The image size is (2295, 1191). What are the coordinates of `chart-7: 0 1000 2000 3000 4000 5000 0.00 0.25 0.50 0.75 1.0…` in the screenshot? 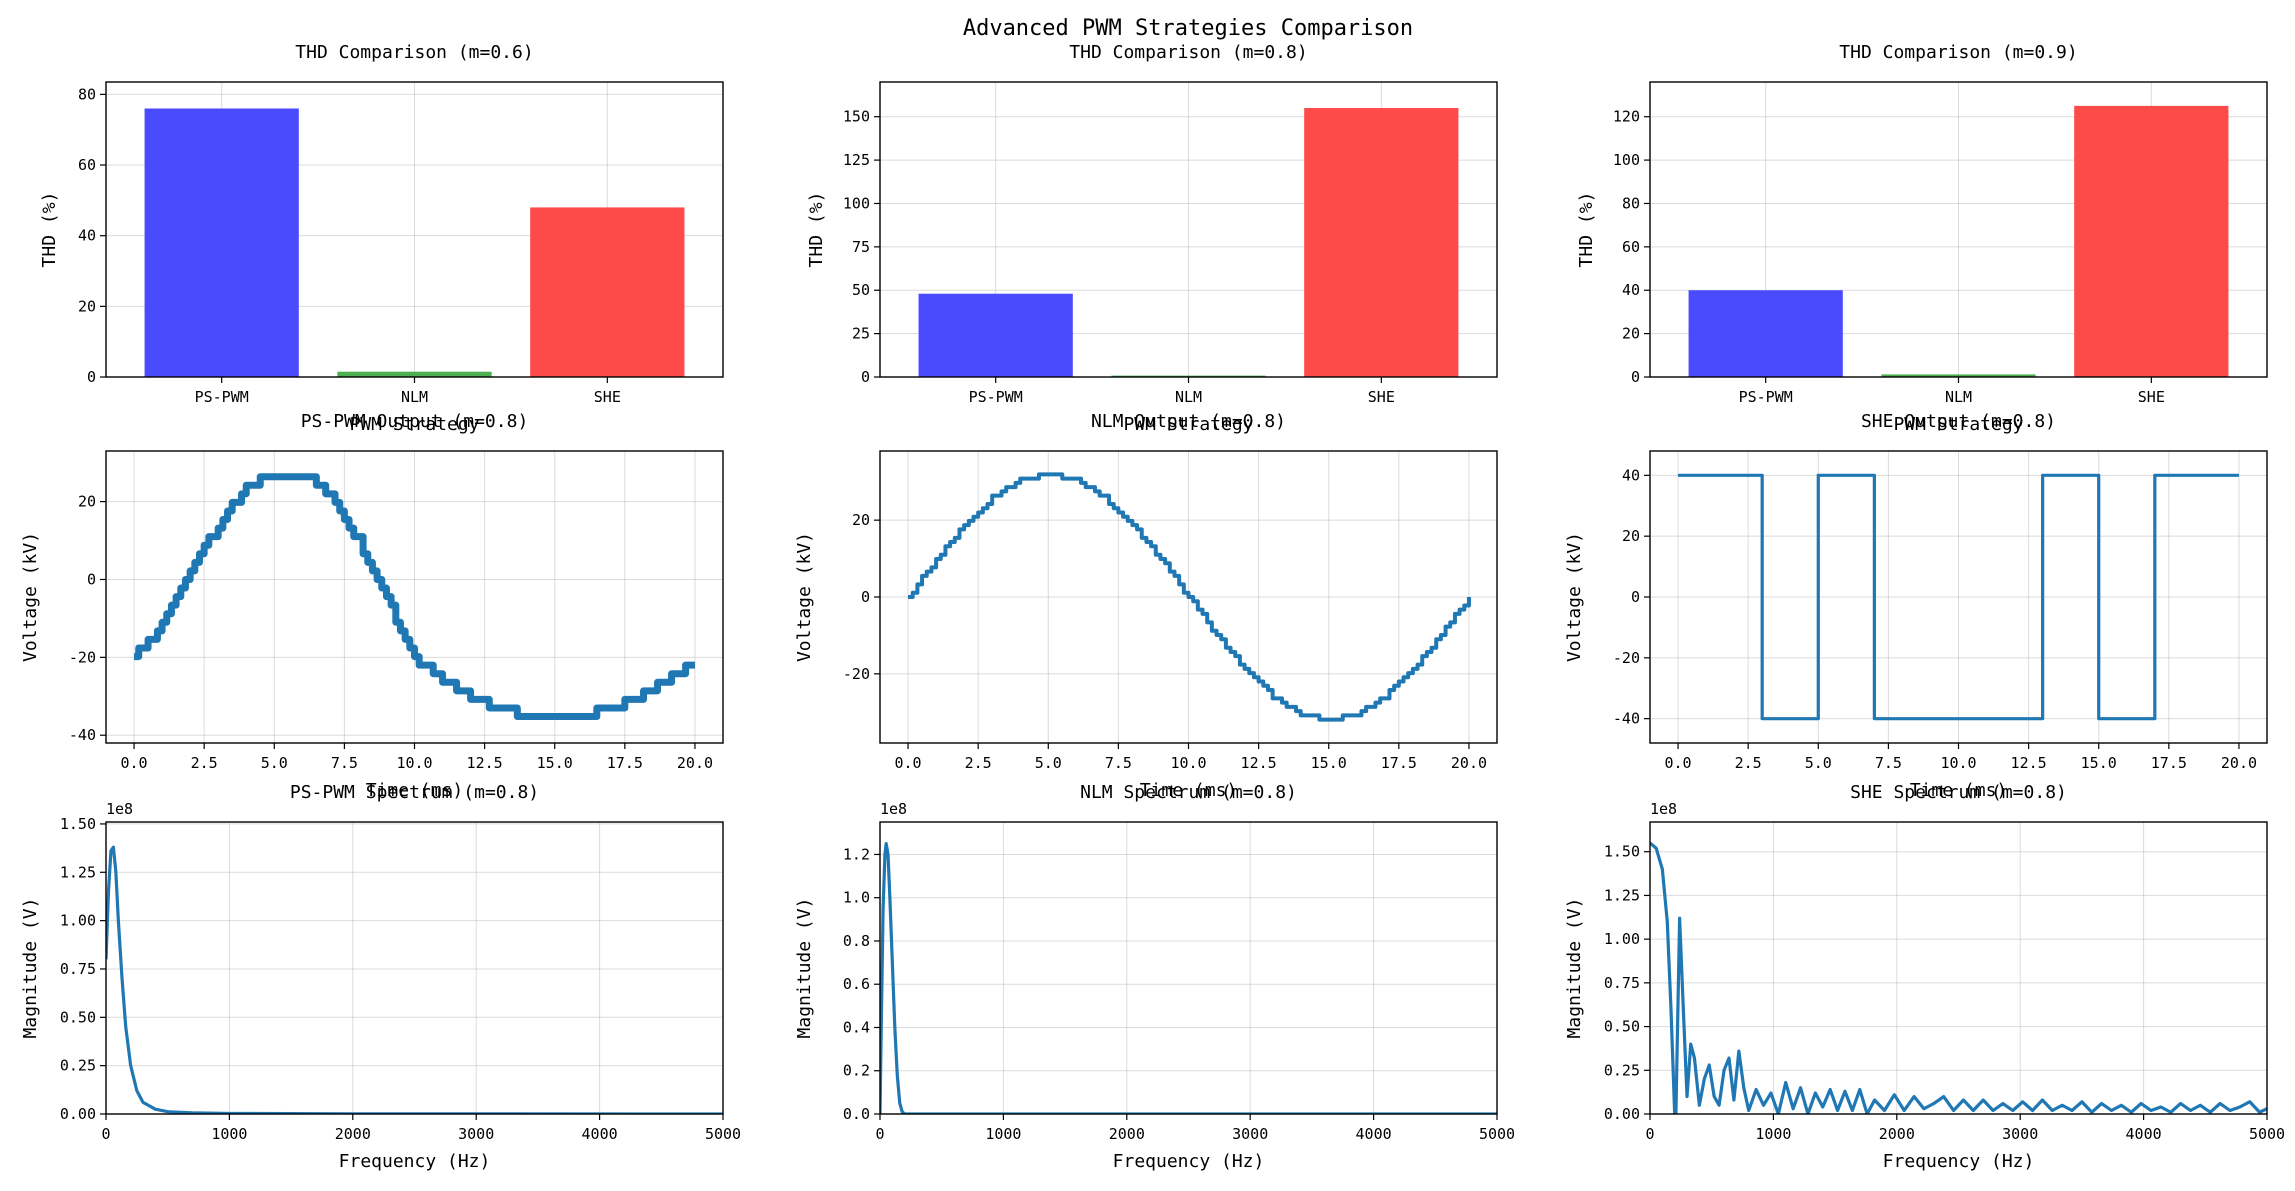 It's located at (380, 977).